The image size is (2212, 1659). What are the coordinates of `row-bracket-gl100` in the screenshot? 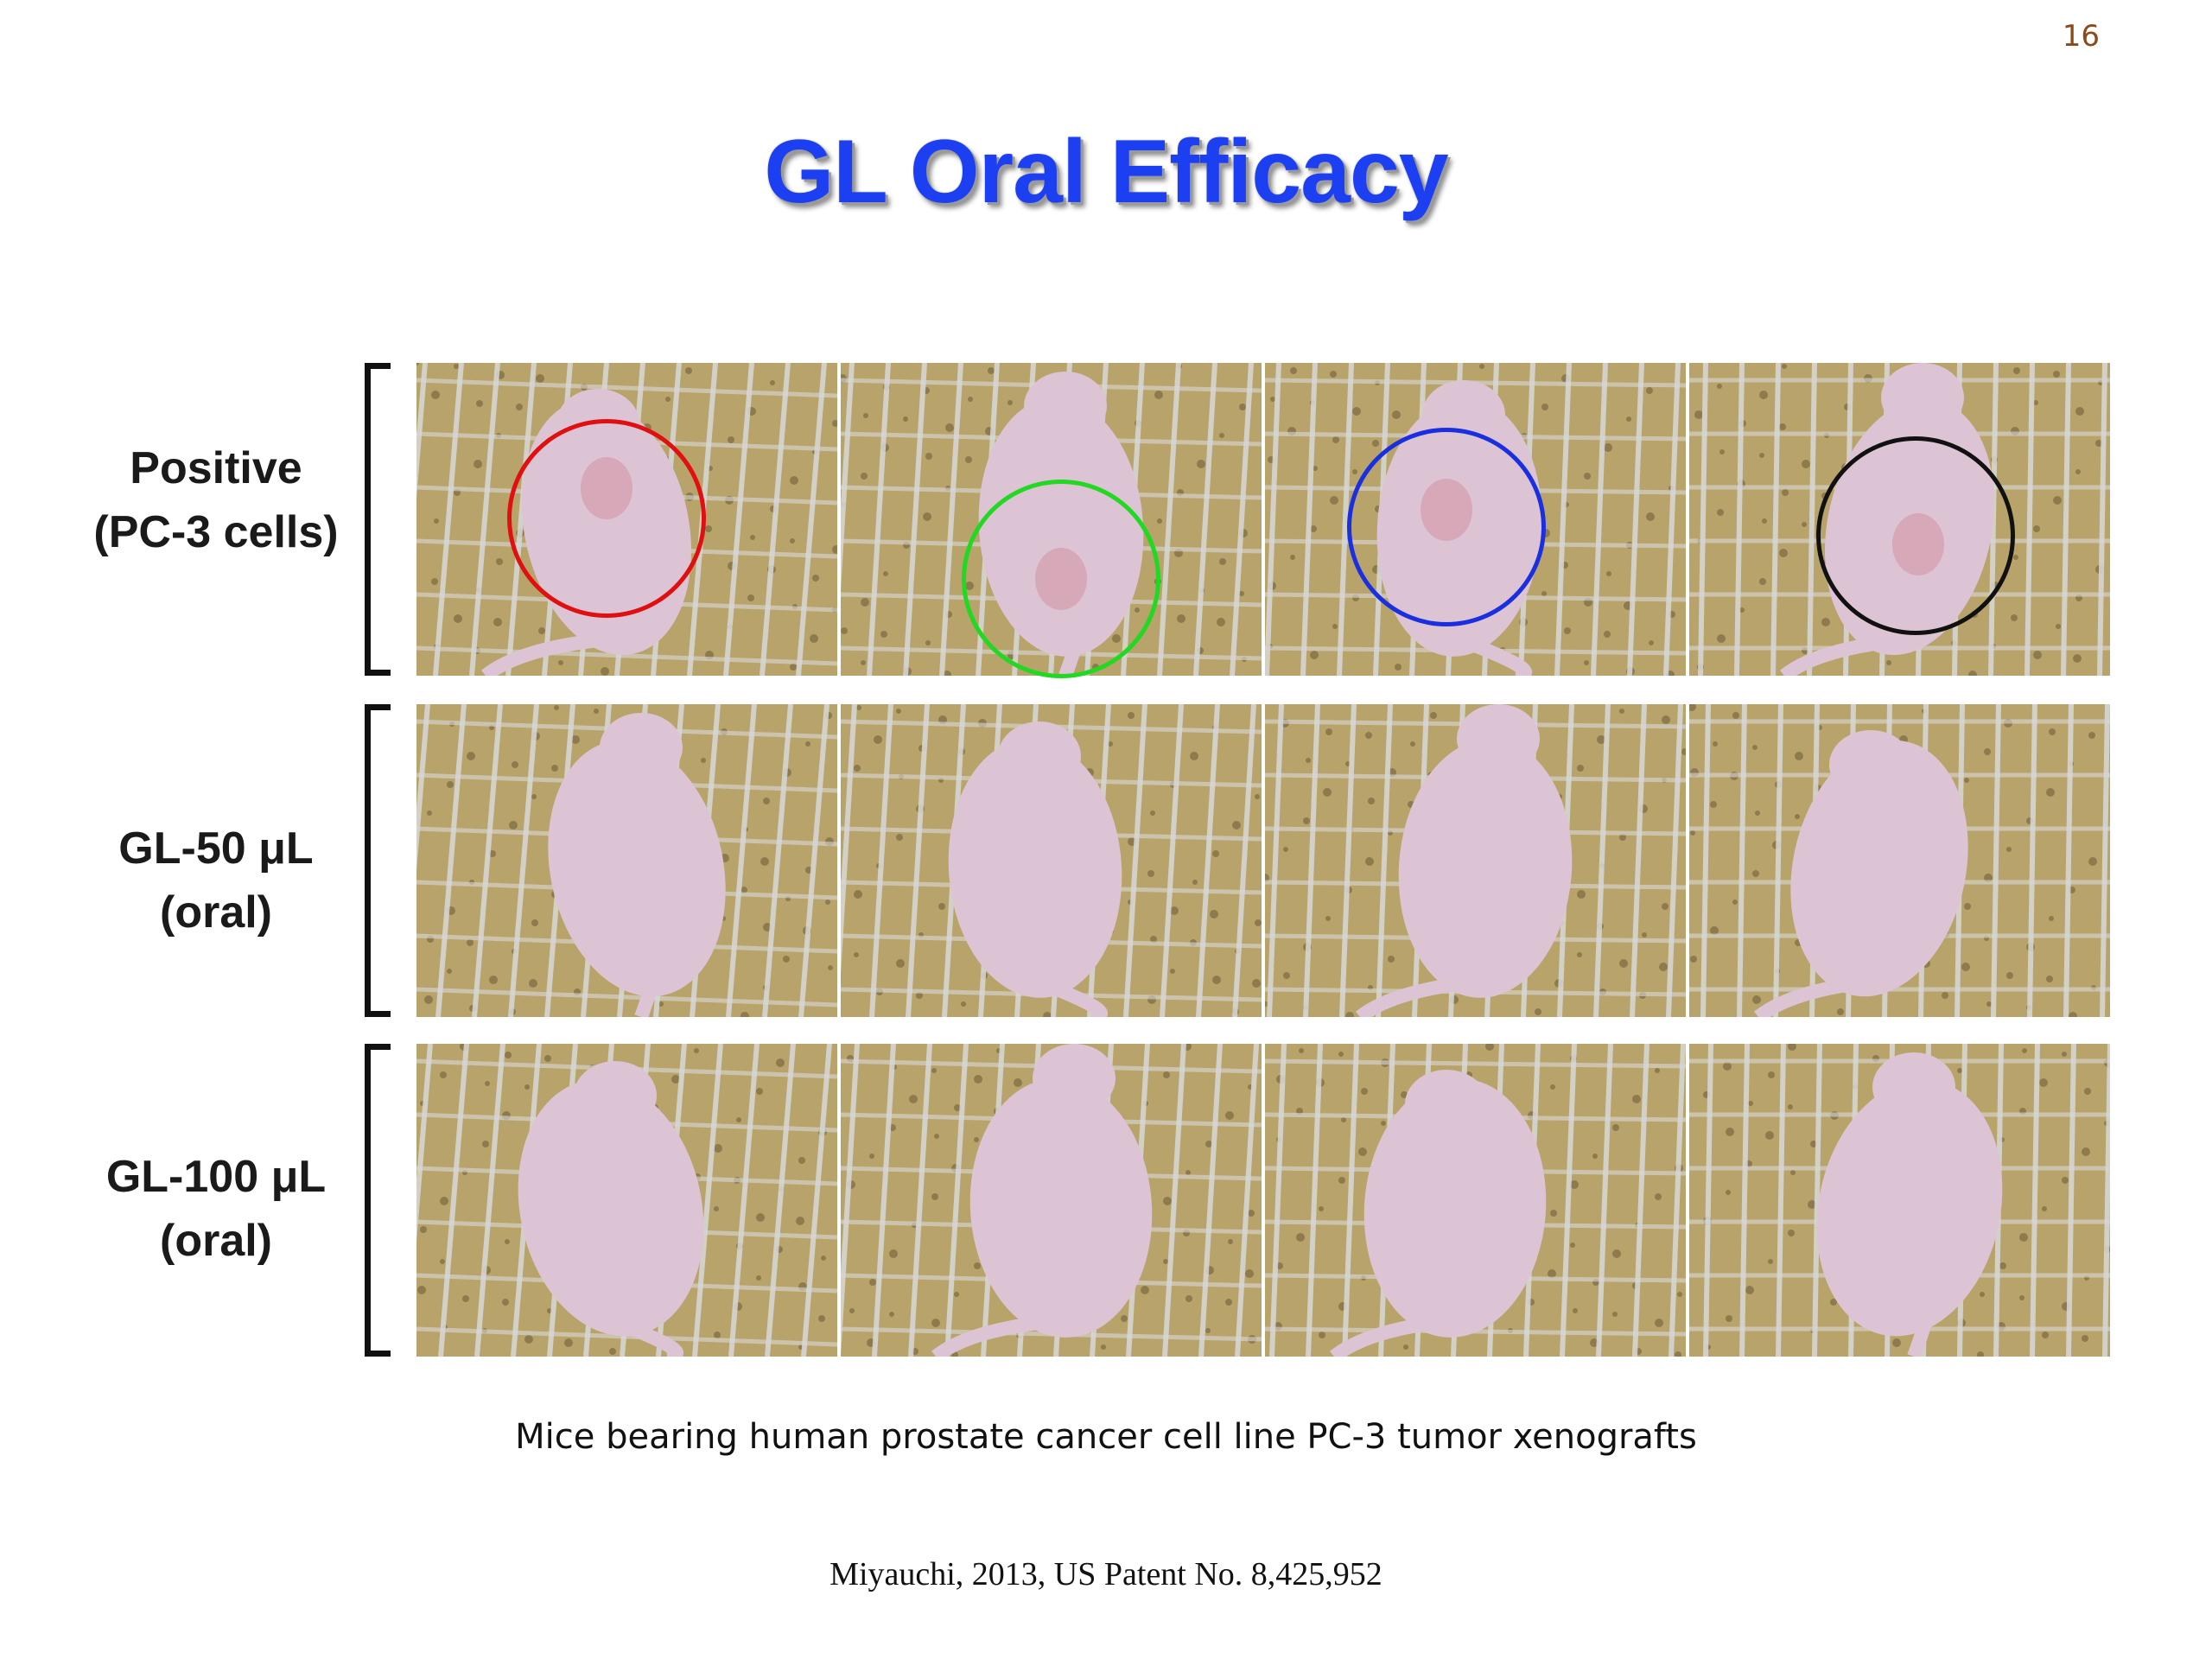 It's located at (378, 1200).